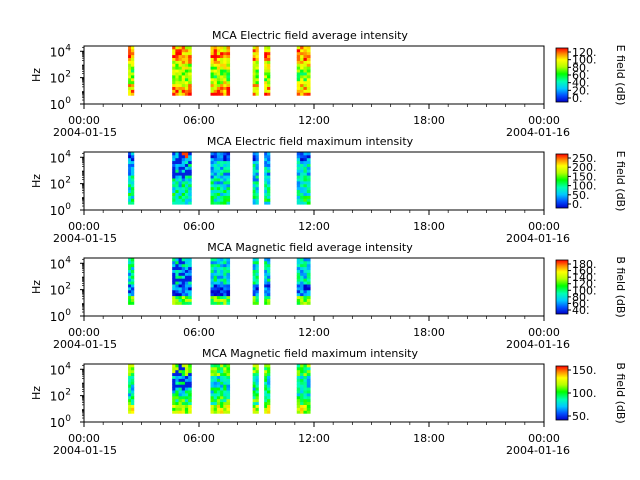 This screenshot has height=480, width=640. What do you see at coordinates (584, 370) in the screenshot?
I see `colorbar-tick-label: 150.` at bounding box center [584, 370].